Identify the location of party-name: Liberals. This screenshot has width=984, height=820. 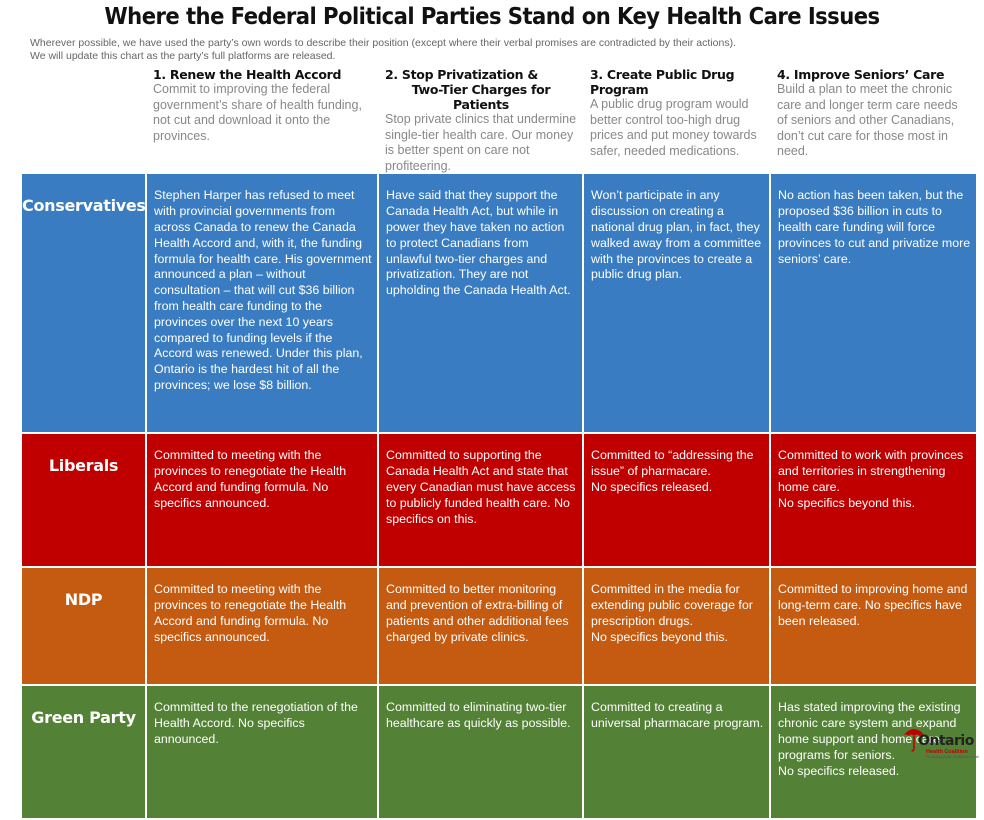
(84, 501).